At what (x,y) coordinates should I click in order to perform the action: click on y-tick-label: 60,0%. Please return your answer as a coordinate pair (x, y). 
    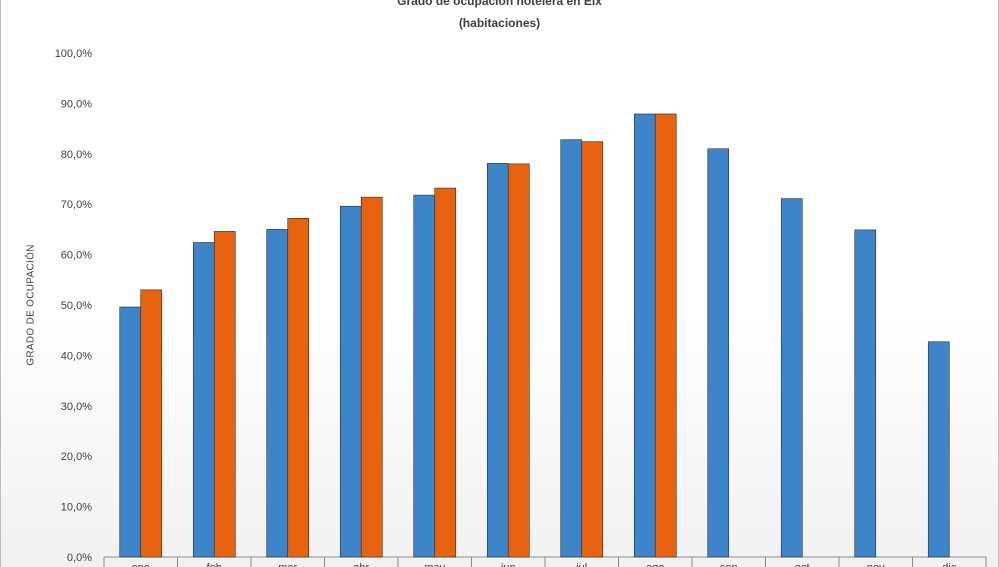
    Looking at the image, I should click on (76, 256).